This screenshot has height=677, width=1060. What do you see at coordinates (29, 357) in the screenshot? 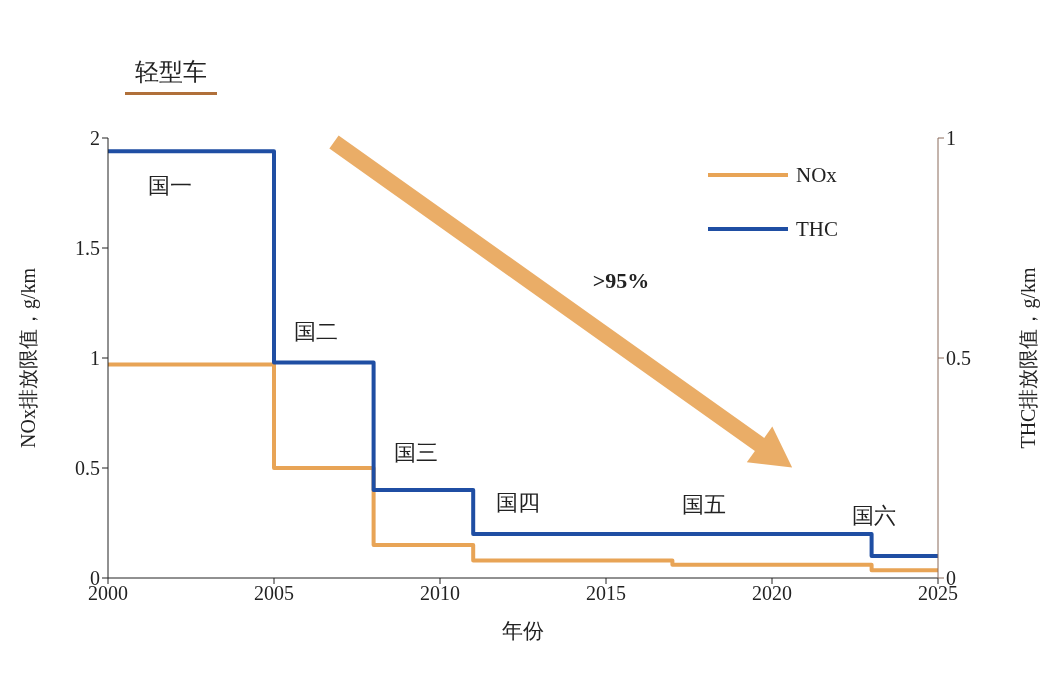
I see `y-axis-title: NOx排放限值，g/km` at bounding box center [29, 357].